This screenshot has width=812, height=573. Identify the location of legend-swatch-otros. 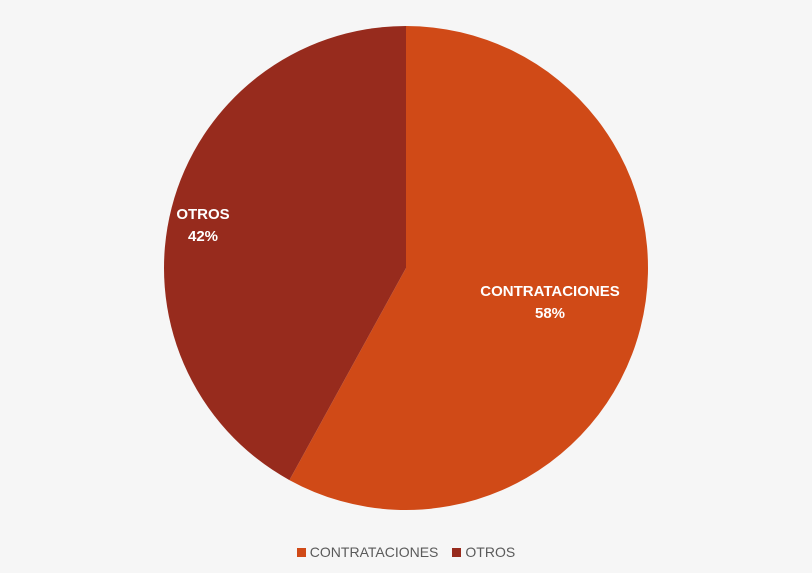
(457, 552).